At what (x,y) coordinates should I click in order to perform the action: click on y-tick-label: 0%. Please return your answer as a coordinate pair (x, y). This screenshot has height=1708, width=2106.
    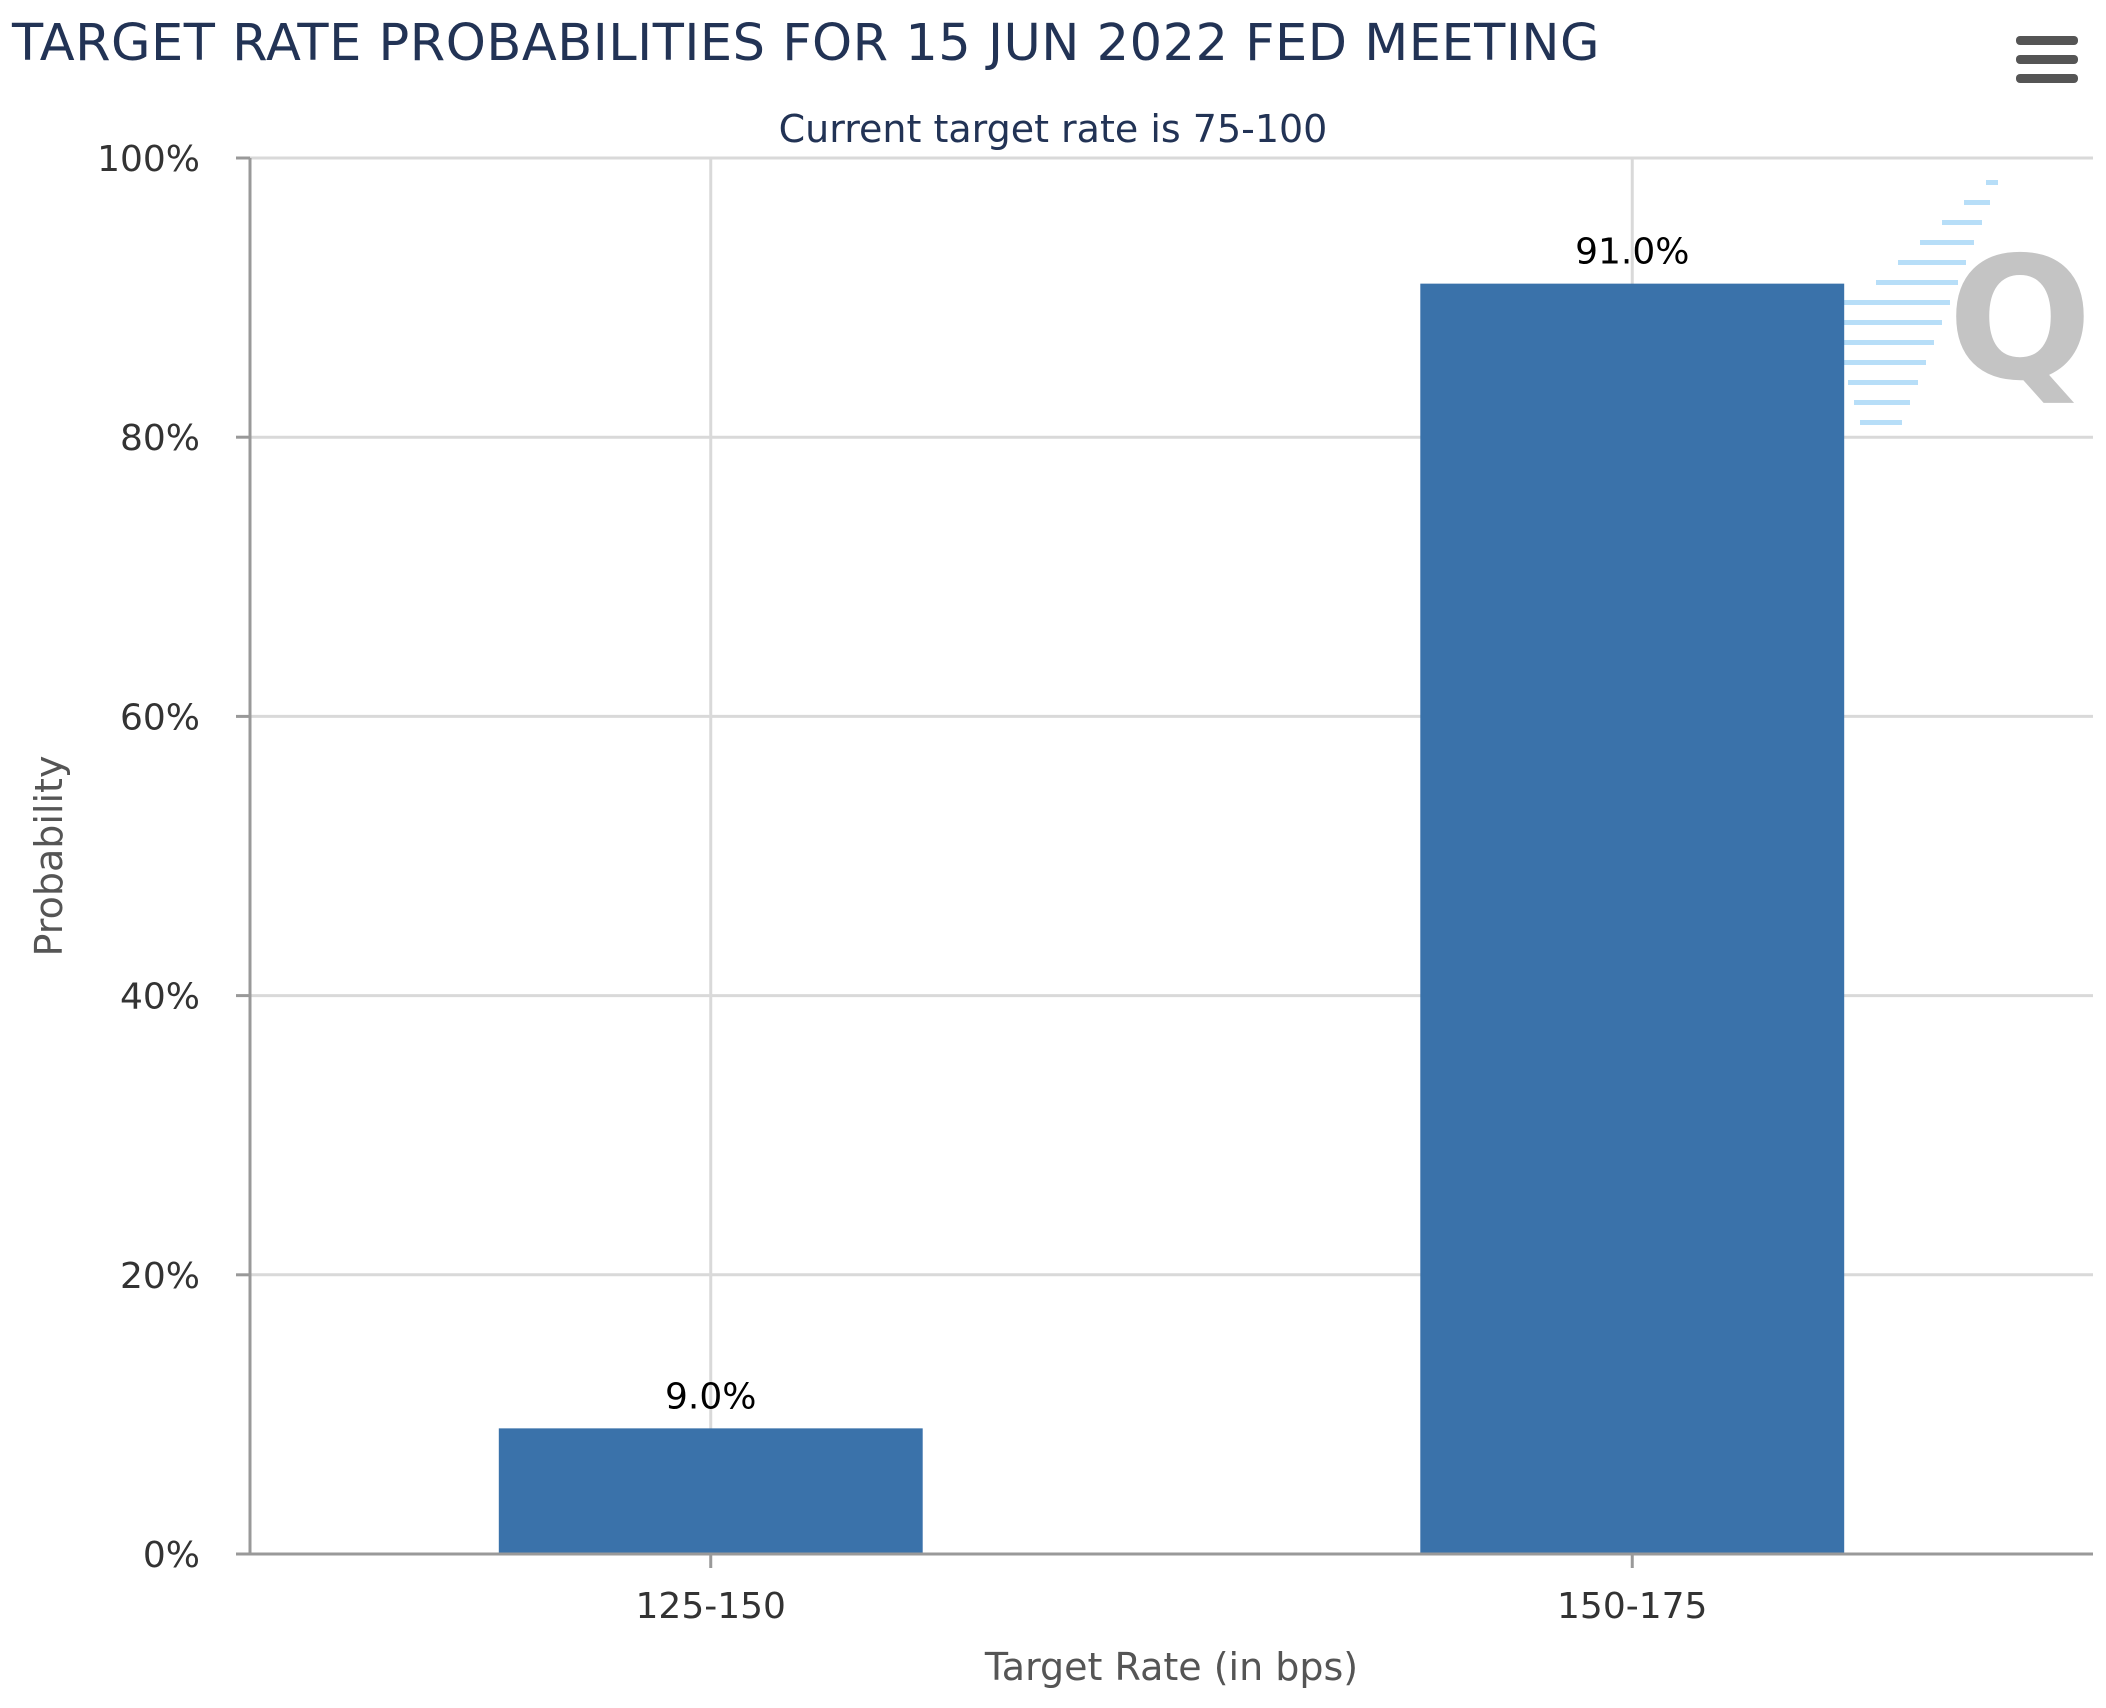
    Looking at the image, I should click on (171, 1555).